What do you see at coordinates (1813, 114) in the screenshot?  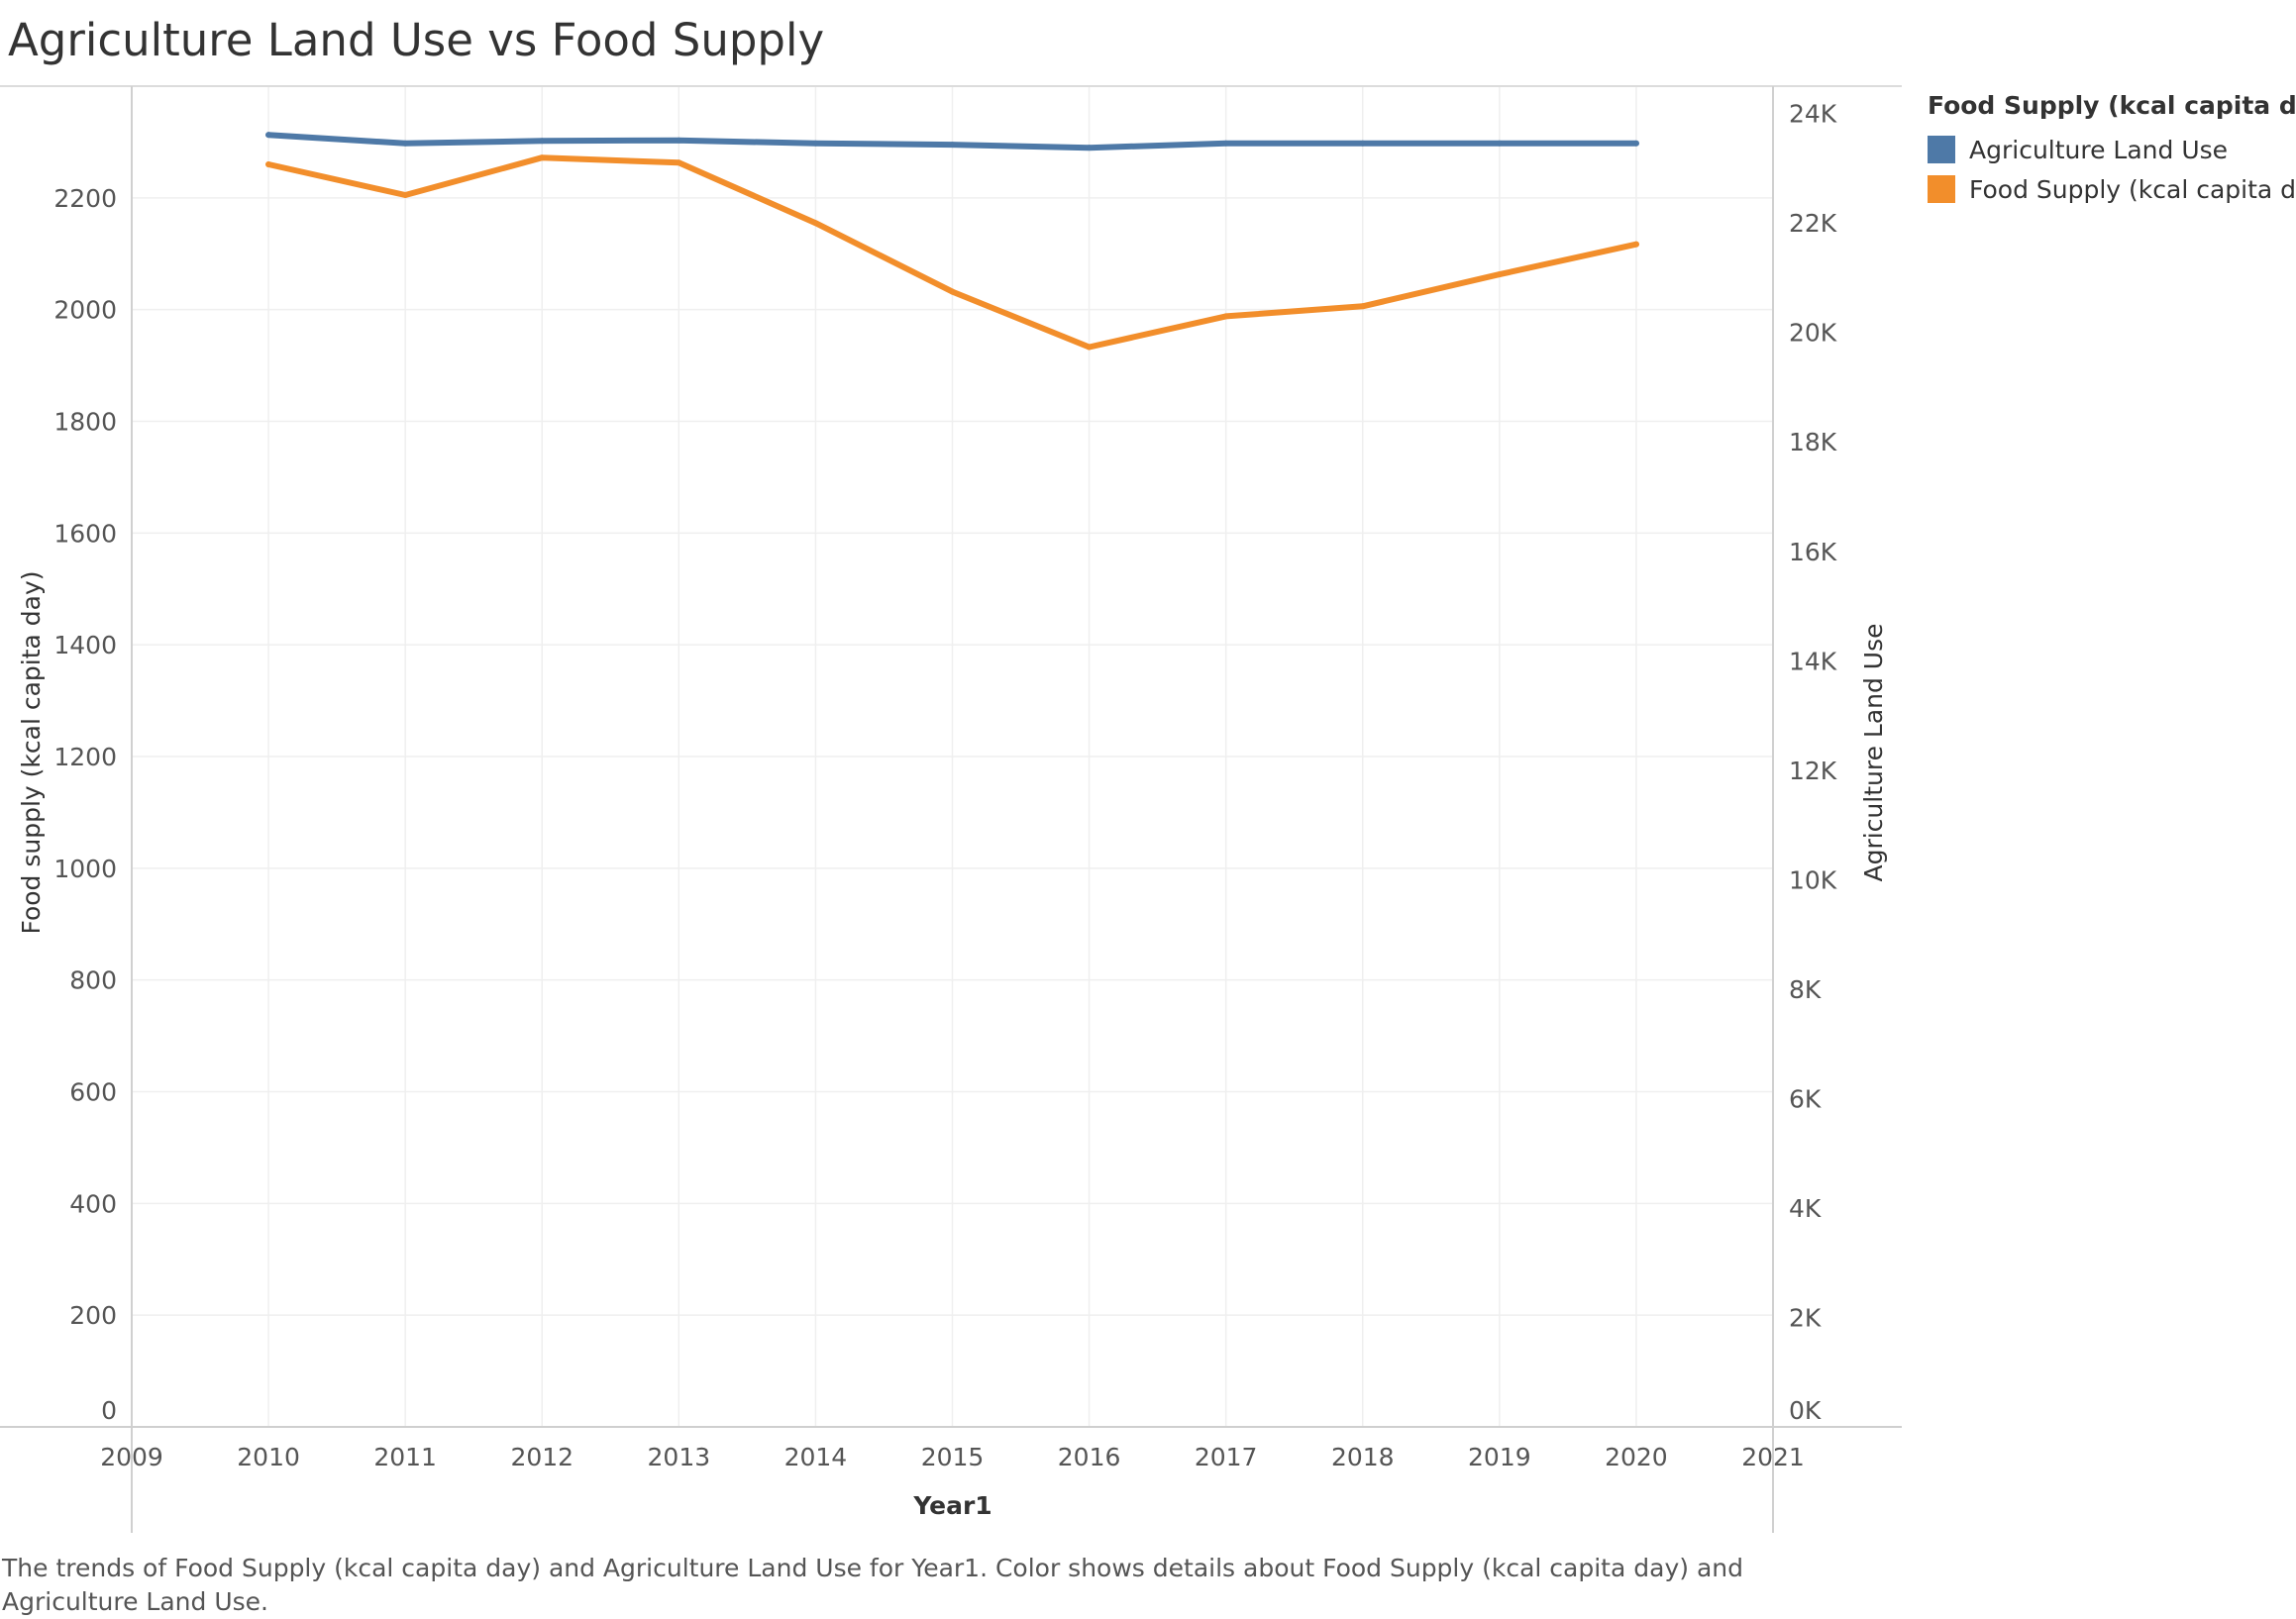 I see `right-tick-label: 24K` at bounding box center [1813, 114].